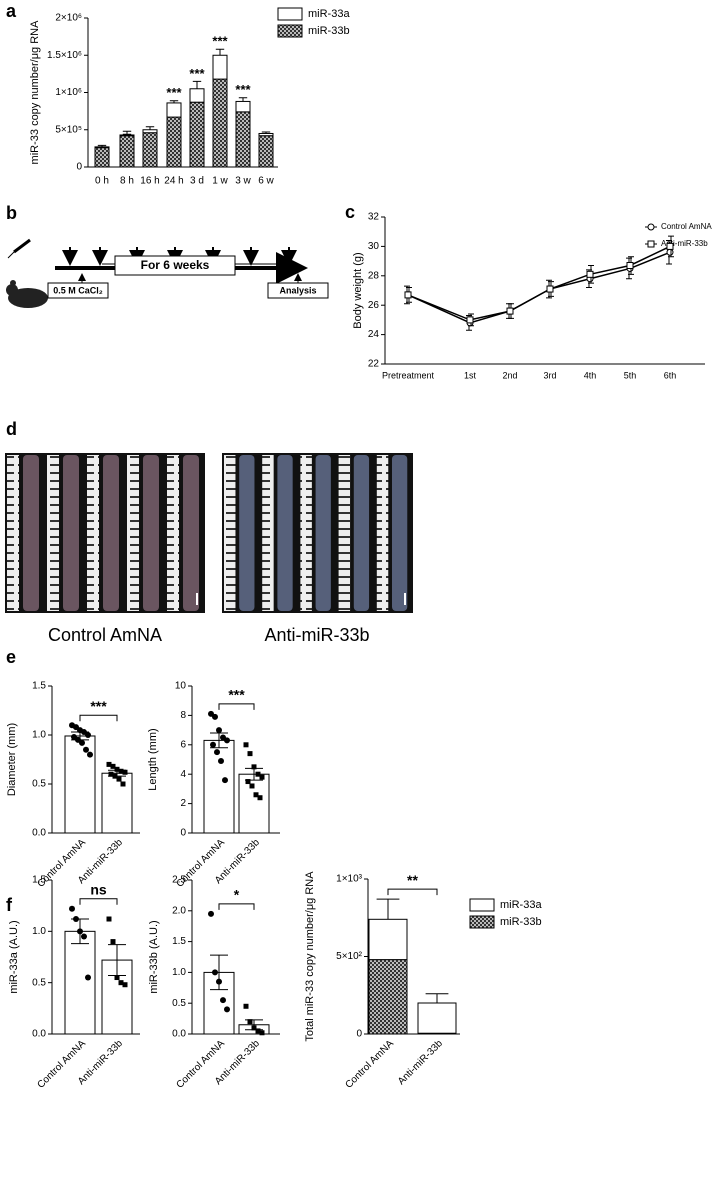 This screenshot has height=1181, width=722. Describe the element at coordinates (374, 305) in the screenshot. I see `y-tick-label: 26` at that location.